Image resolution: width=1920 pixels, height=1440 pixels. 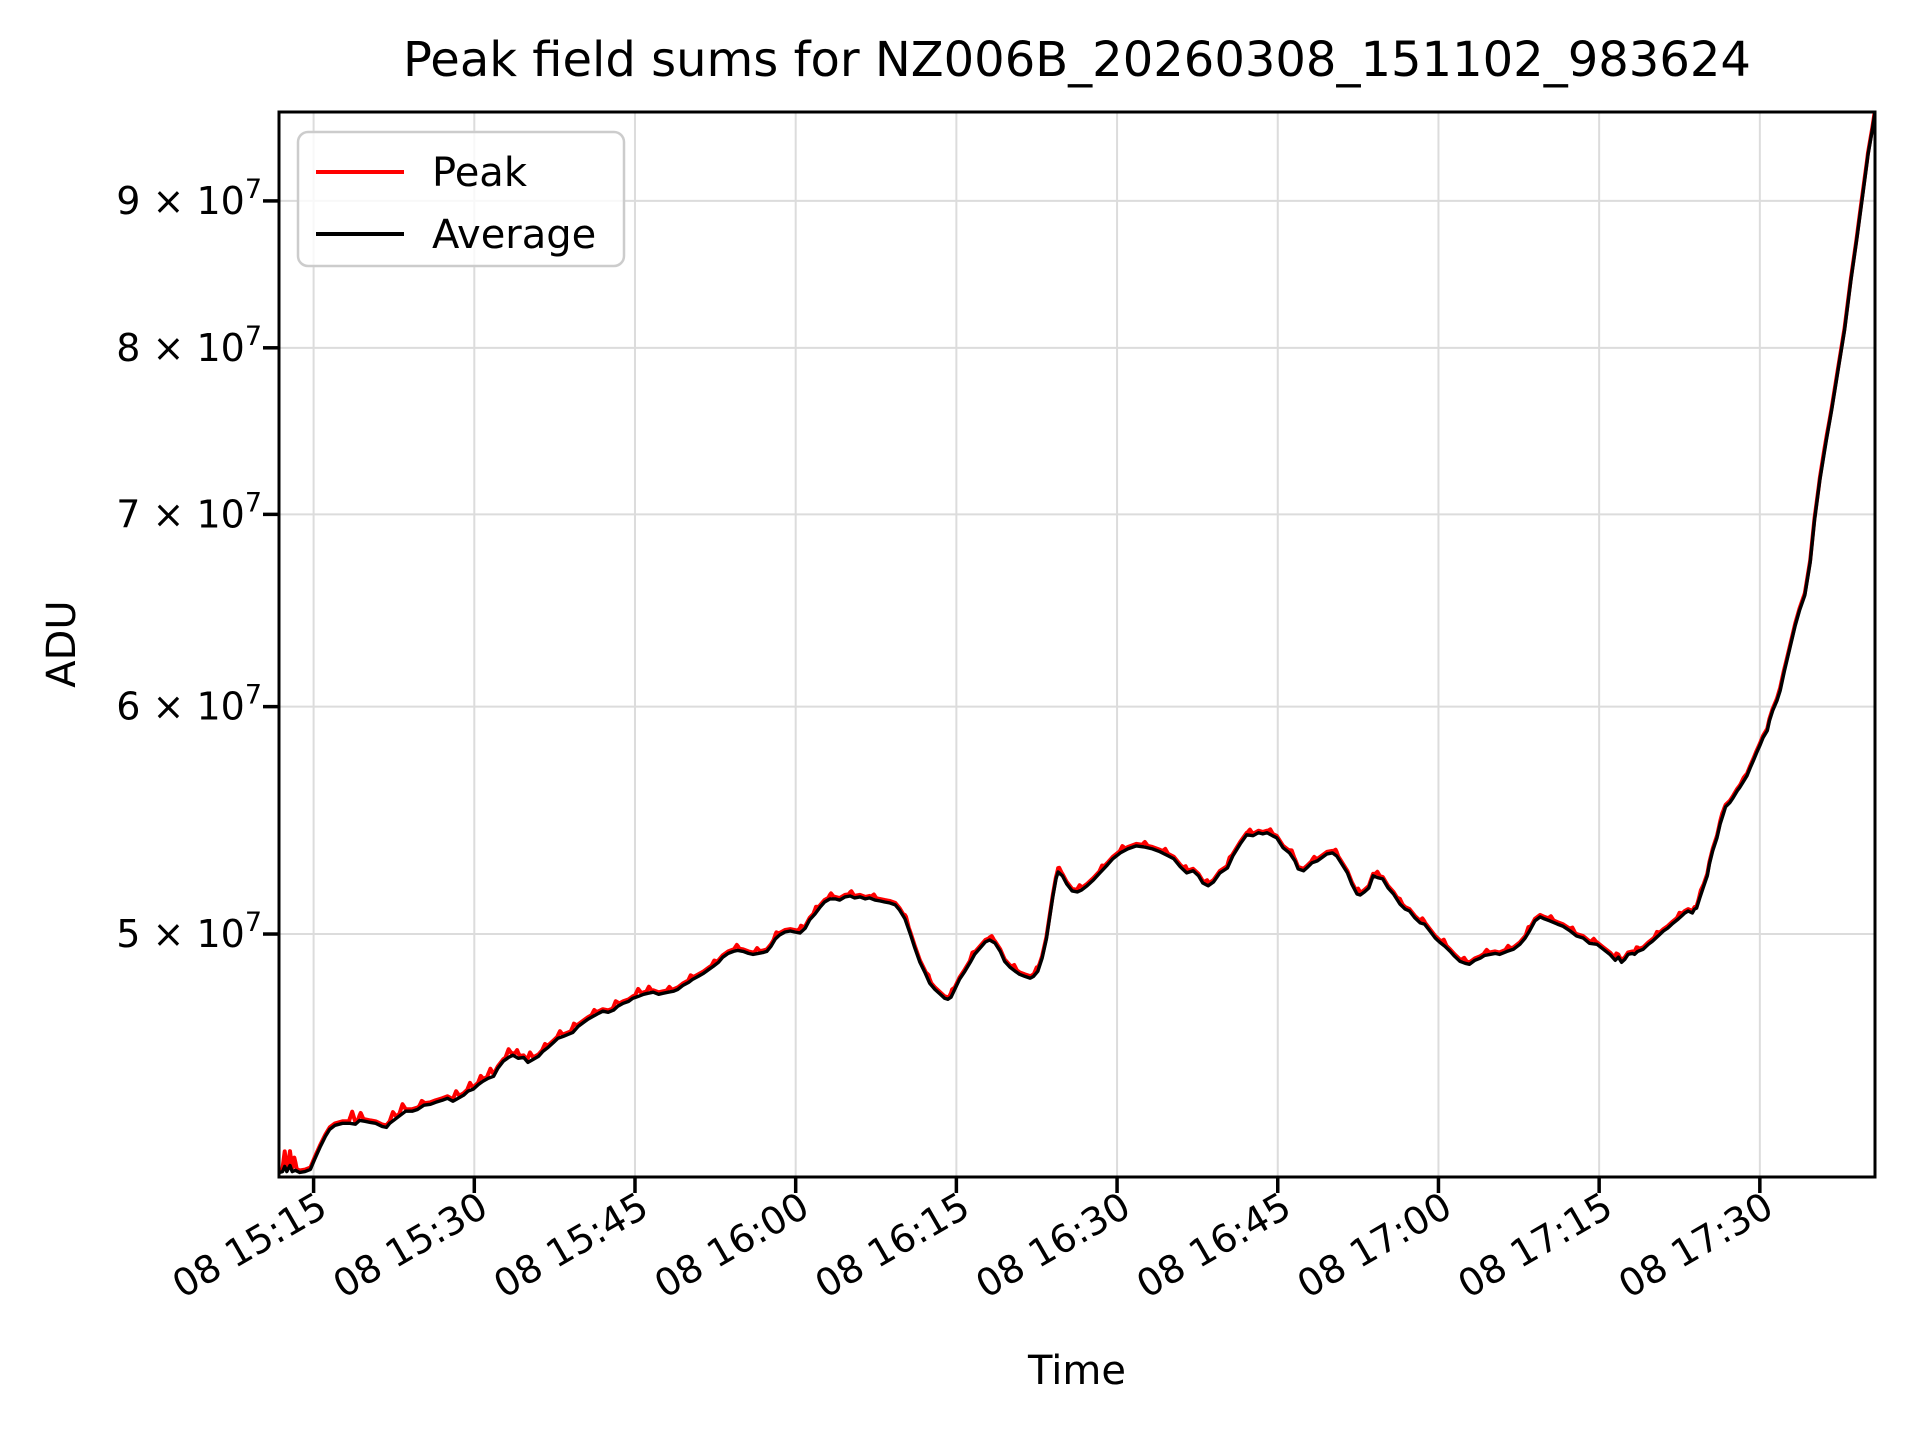 What do you see at coordinates (189, 198) in the screenshot?
I see `y-tick-label: 9 × 107` at bounding box center [189, 198].